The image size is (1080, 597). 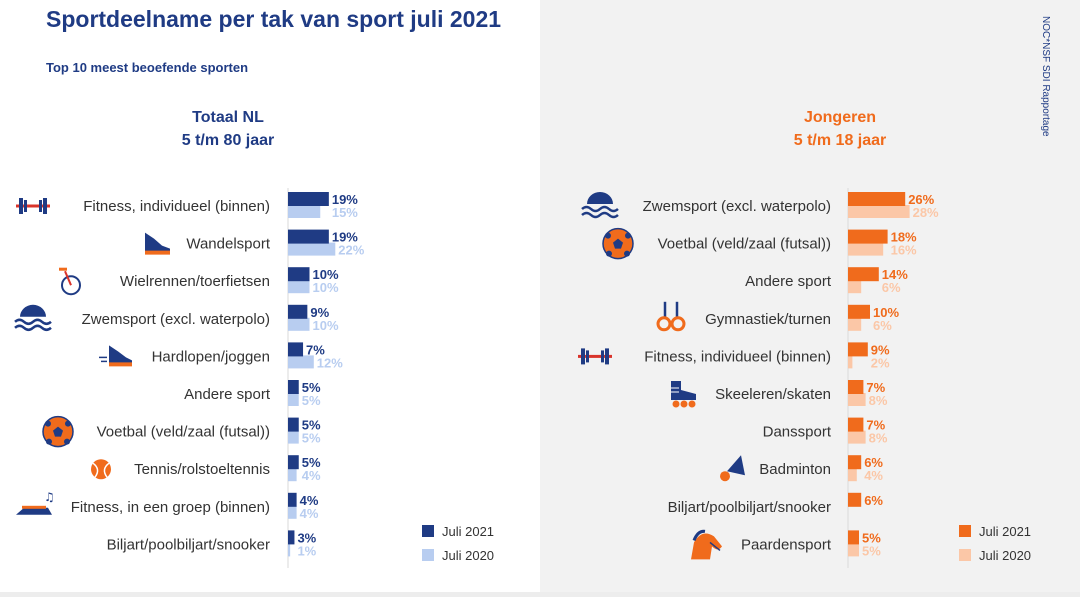 What do you see at coordinates (202, 469) in the screenshot?
I see `category-label: Tennis/rolstoeltennis` at bounding box center [202, 469].